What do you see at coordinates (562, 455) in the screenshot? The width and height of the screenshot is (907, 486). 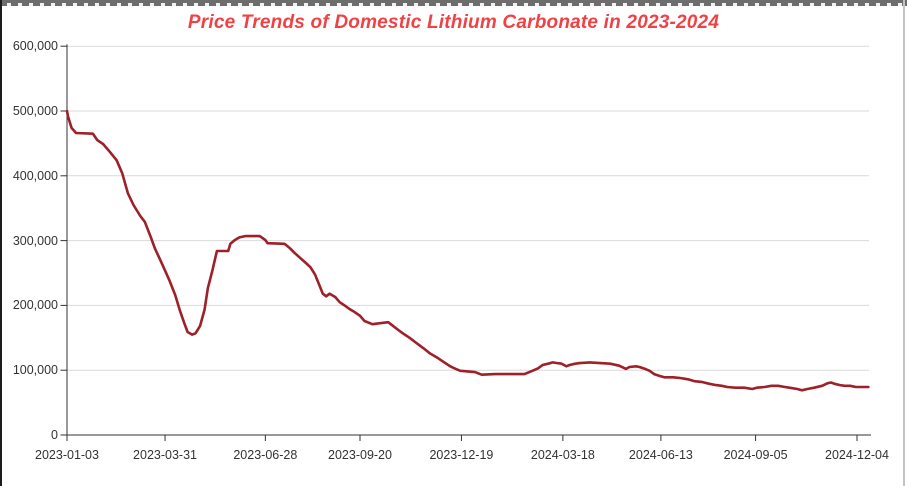 I see `x-axis-tick-label: 2024-03-18` at bounding box center [562, 455].